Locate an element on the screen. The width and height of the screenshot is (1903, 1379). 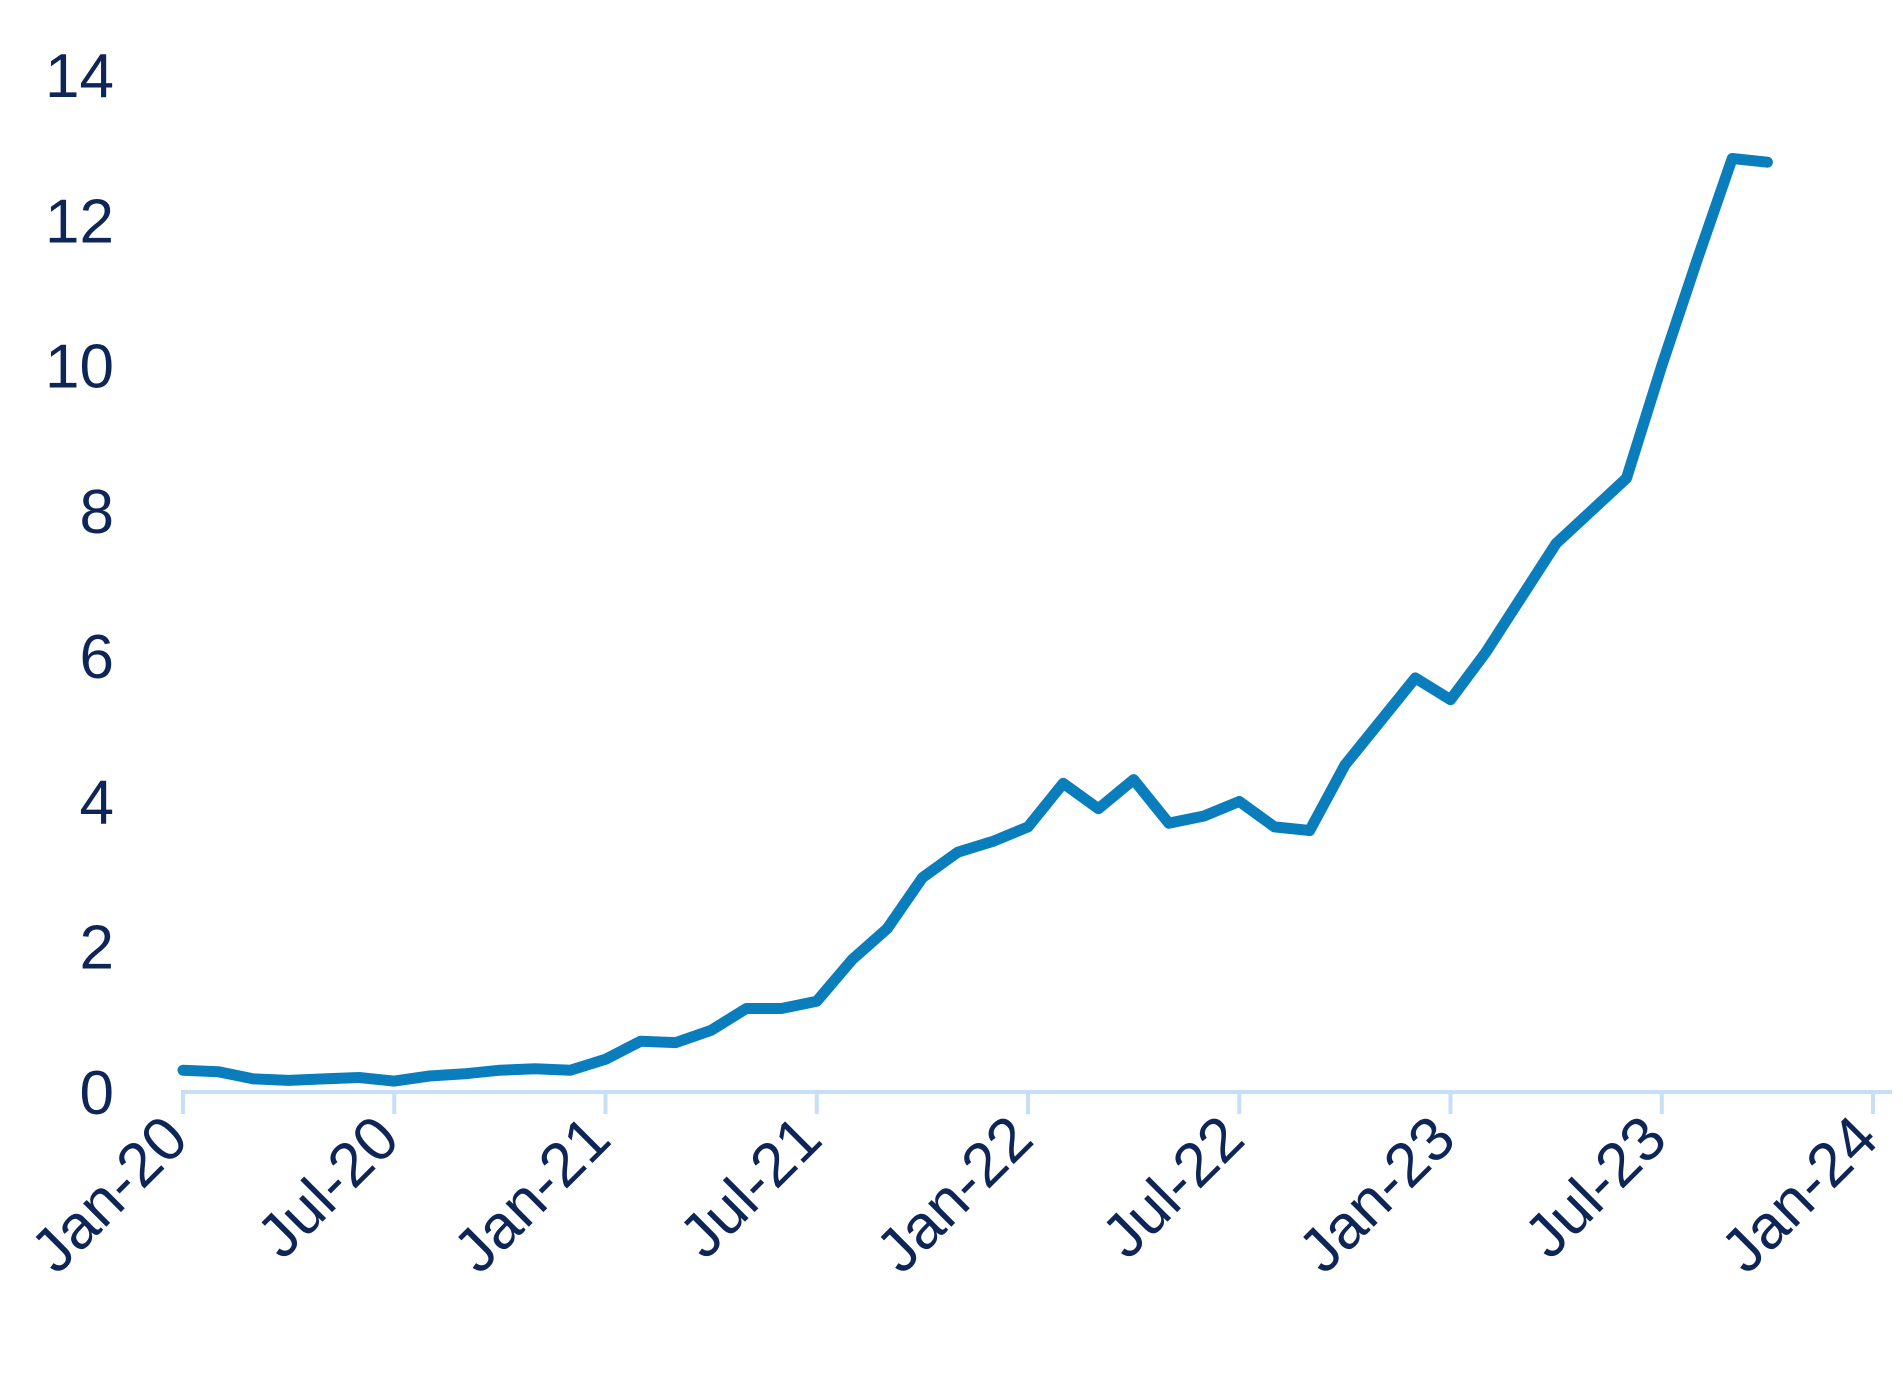
y-tick-label: 0 is located at coordinates (97, 1093).